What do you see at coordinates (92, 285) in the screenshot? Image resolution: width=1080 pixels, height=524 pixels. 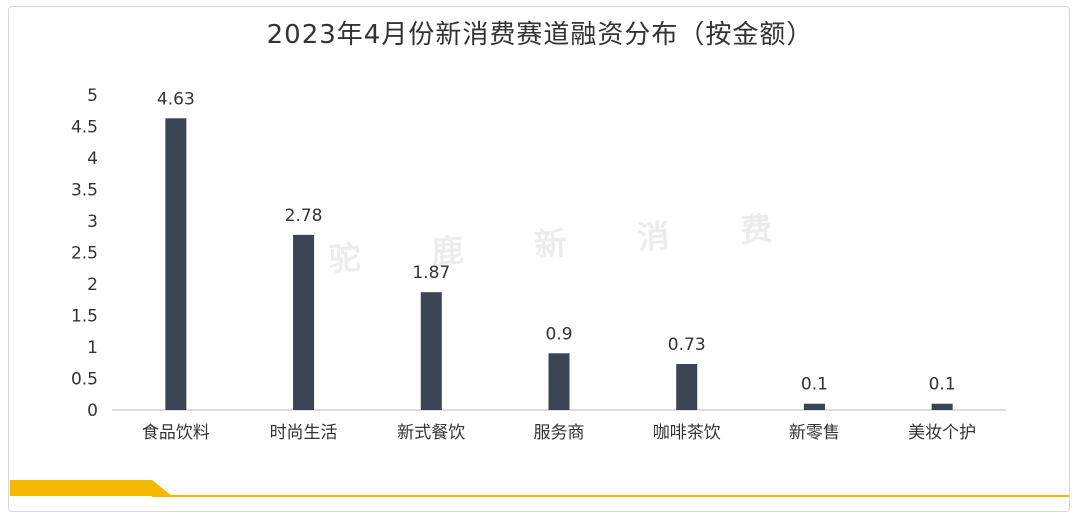 I see `y-tick-label: 2` at bounding box center [92, 285].